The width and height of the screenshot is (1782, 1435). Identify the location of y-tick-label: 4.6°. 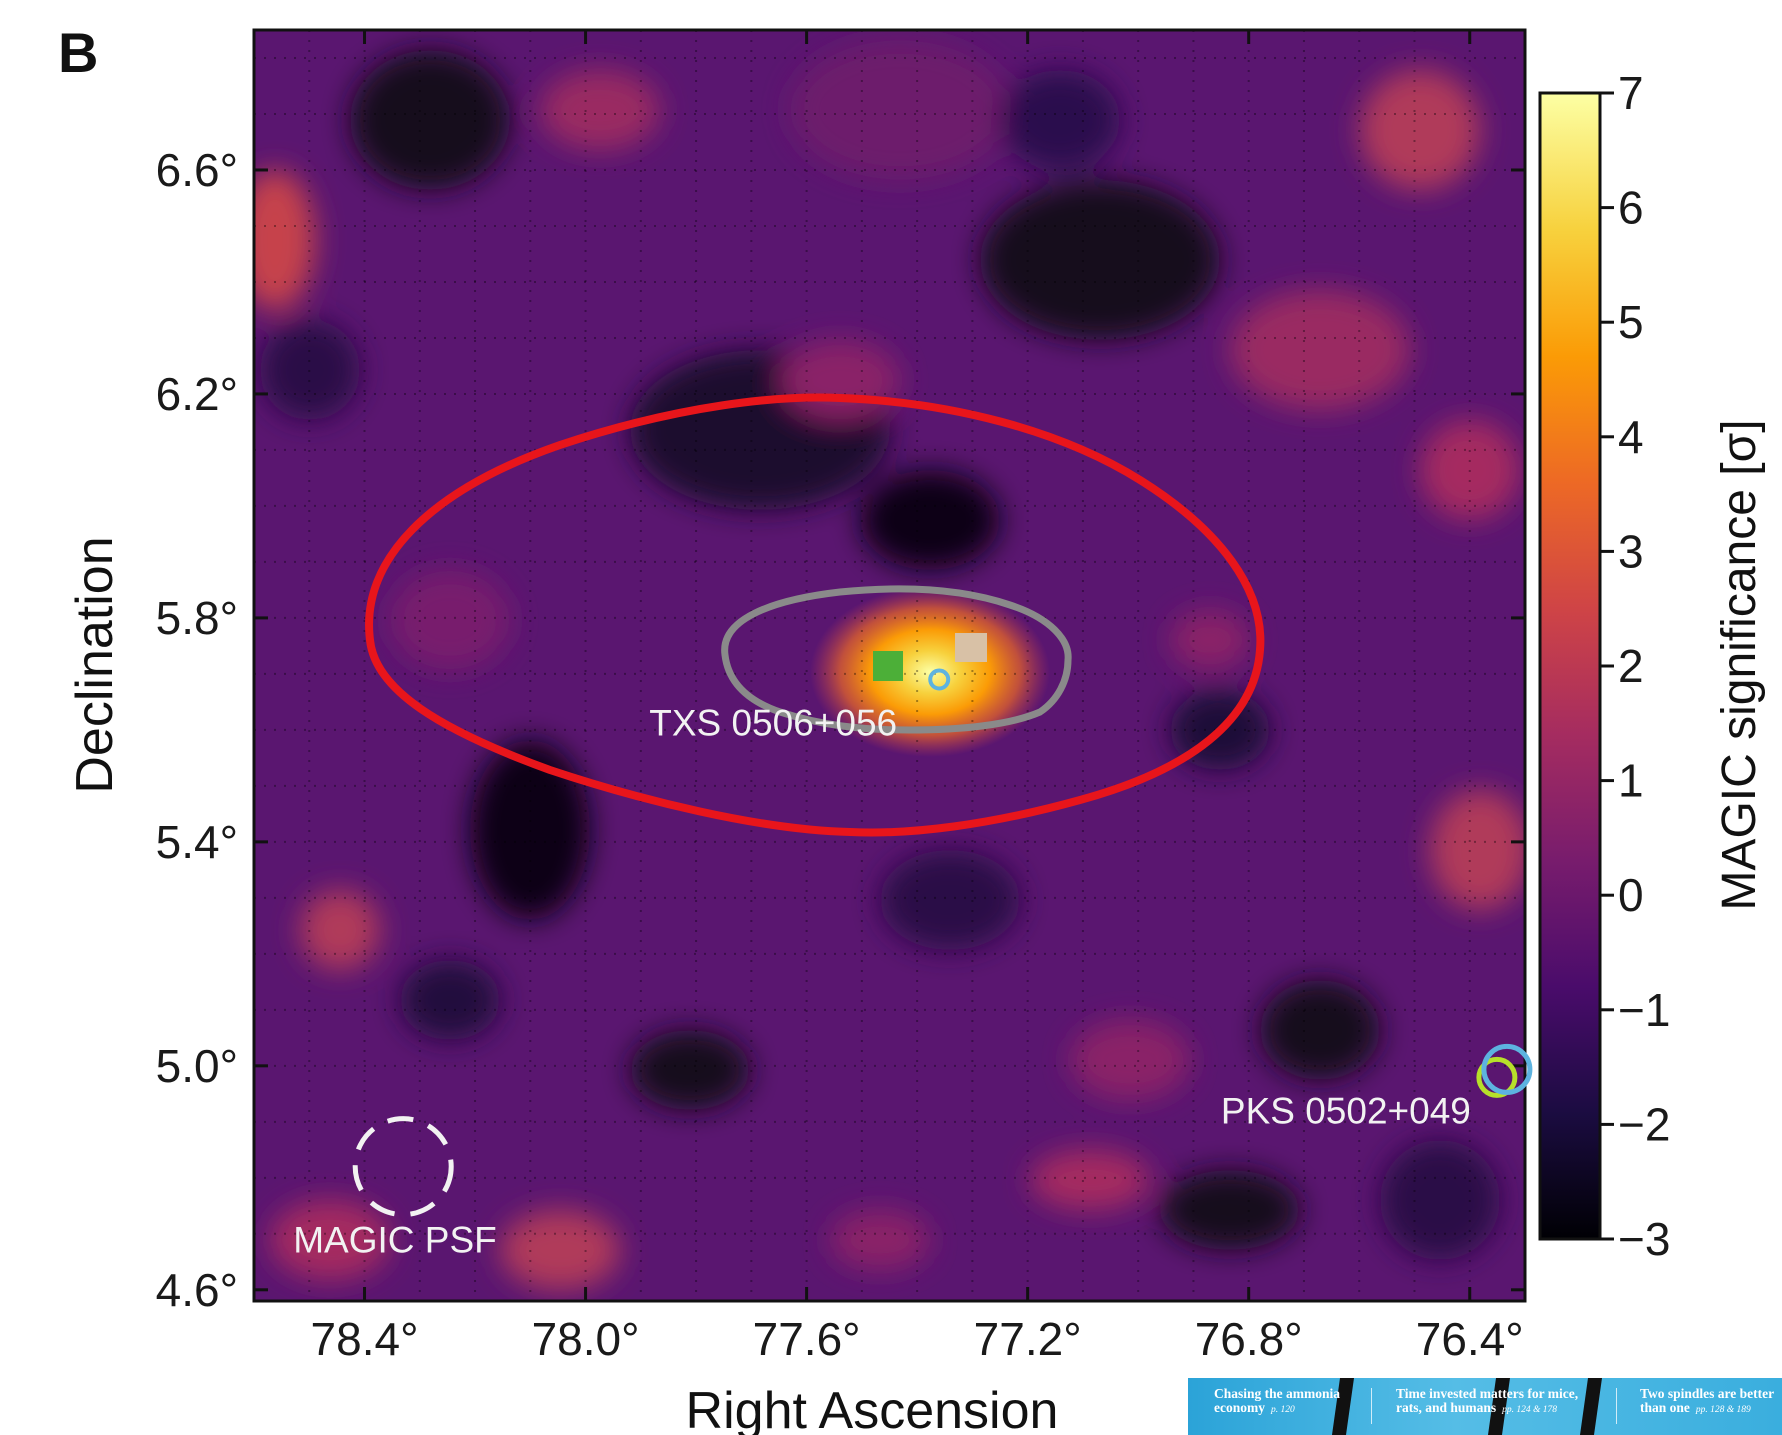
(197, 1290).